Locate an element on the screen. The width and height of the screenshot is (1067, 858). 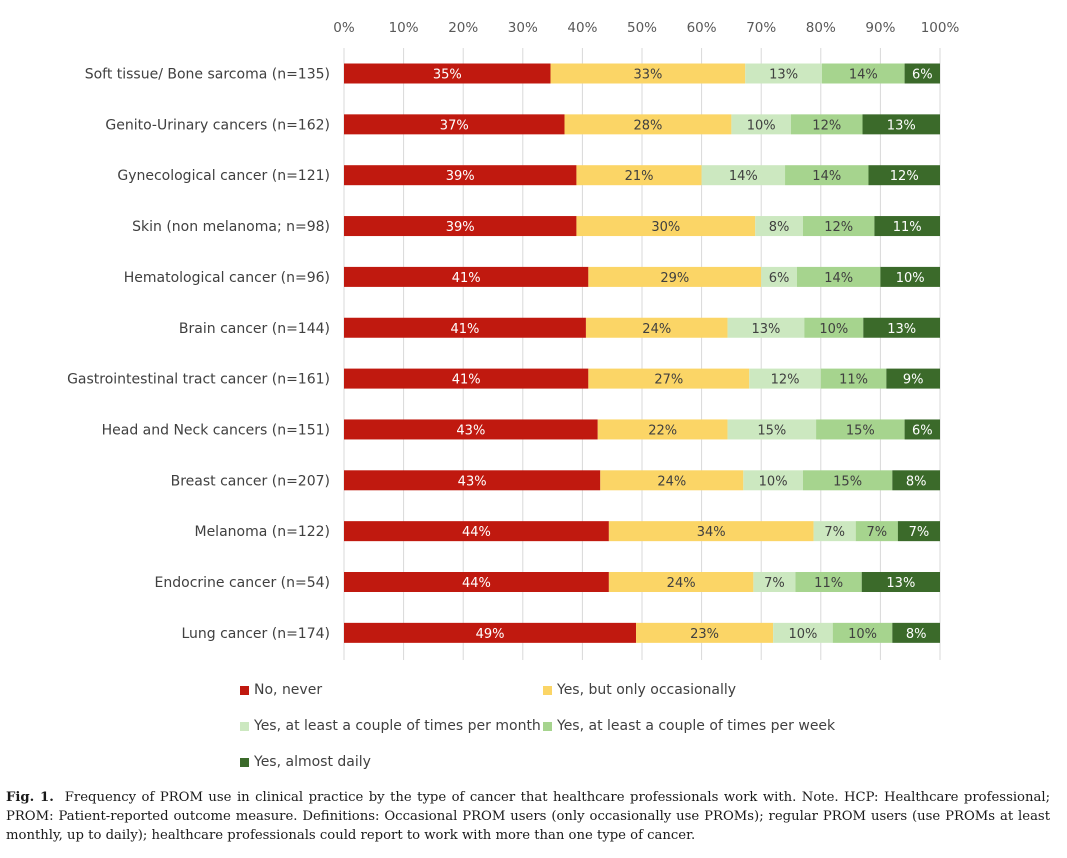
data-label: 37% is located at coordinates (454, 125).